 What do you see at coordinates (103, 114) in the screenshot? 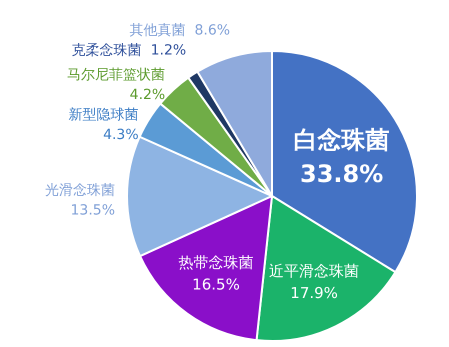
I see `slice-label: 新型隐球菌` at bounding box center [103, 114].